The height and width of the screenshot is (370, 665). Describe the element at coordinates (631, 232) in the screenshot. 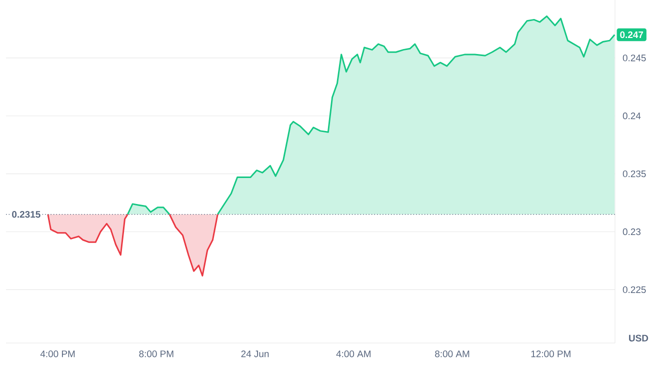

I see `y-tick-label: 0.23` at that location.